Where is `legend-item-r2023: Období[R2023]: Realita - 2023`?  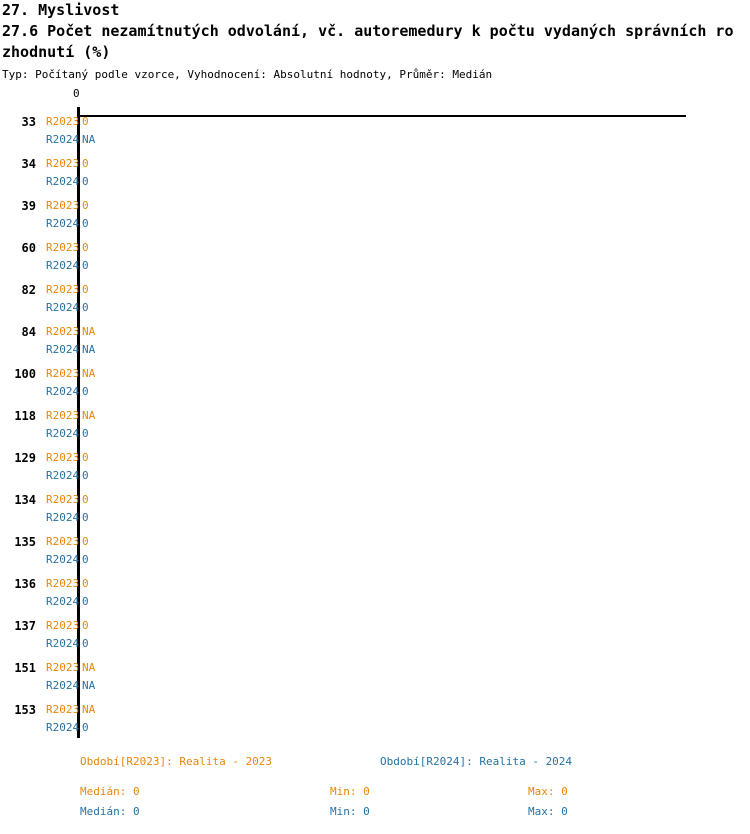 legend-item-r2023: Období[R2023]: Realita - 2023 is located at coordinates (176, 761).